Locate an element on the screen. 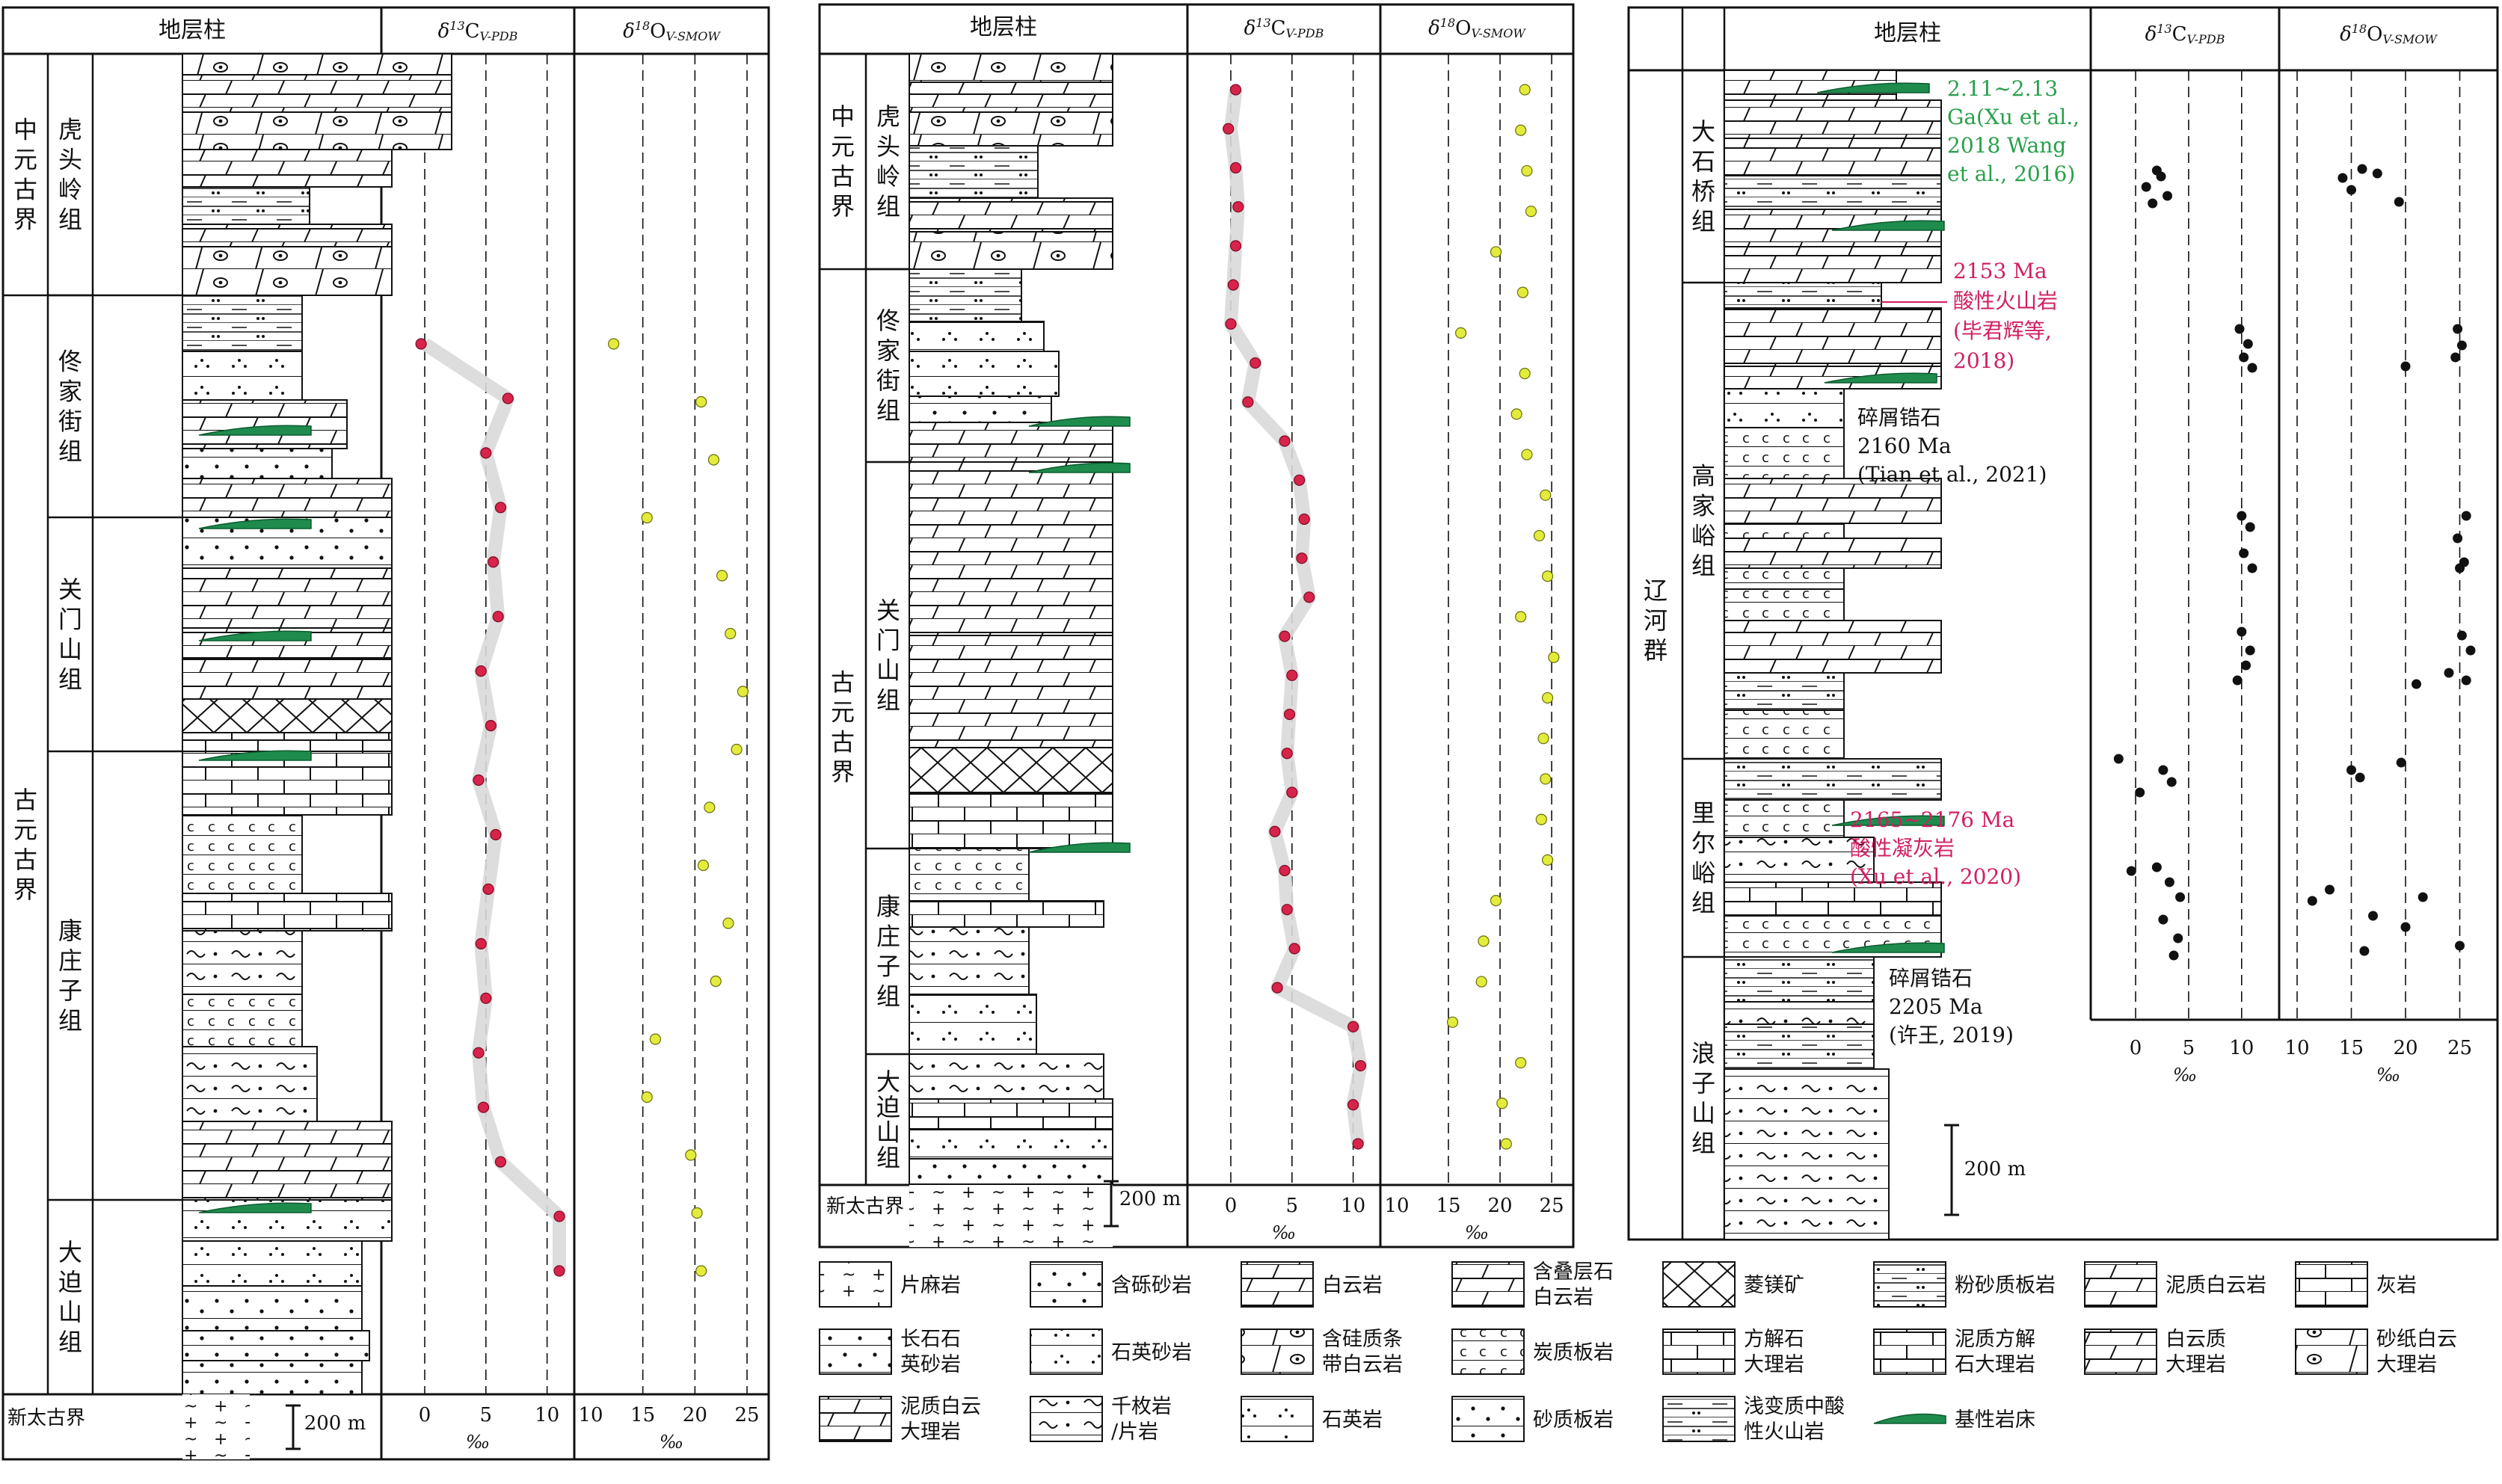 Image resolution: width=2502 pixels, height=1484 pixels. oxygen-tick-label: 15 is located at coordinates (642, 1415).